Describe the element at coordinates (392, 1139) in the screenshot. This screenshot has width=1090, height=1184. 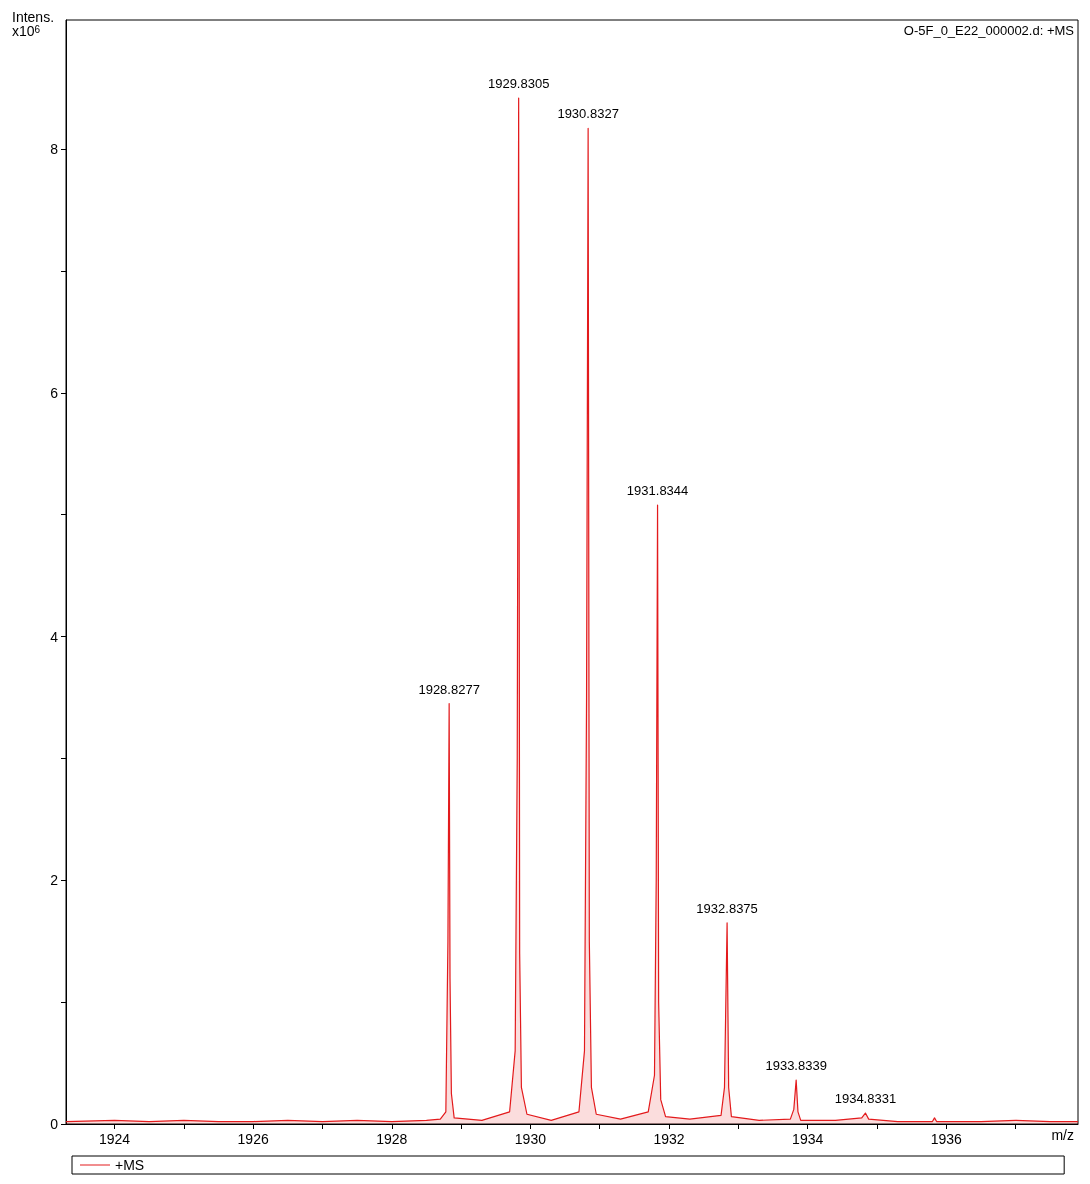
I see `x-tick-label: 1928` at that location.